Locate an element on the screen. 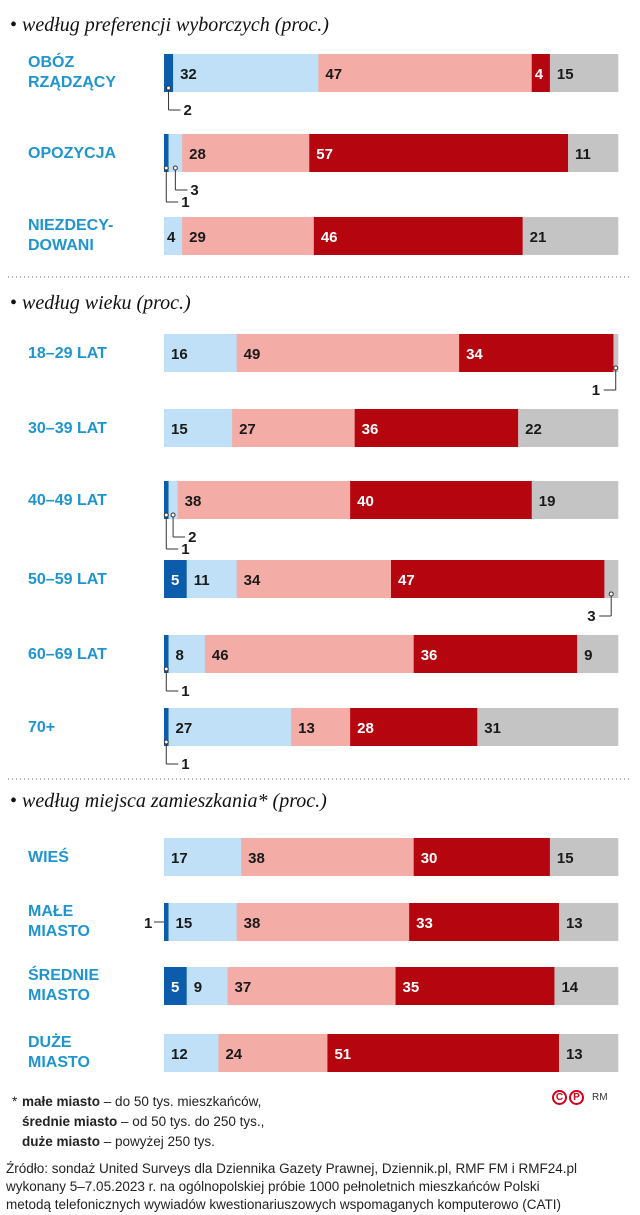  bar-value-label: 22 is located at coordinates (533, 429).